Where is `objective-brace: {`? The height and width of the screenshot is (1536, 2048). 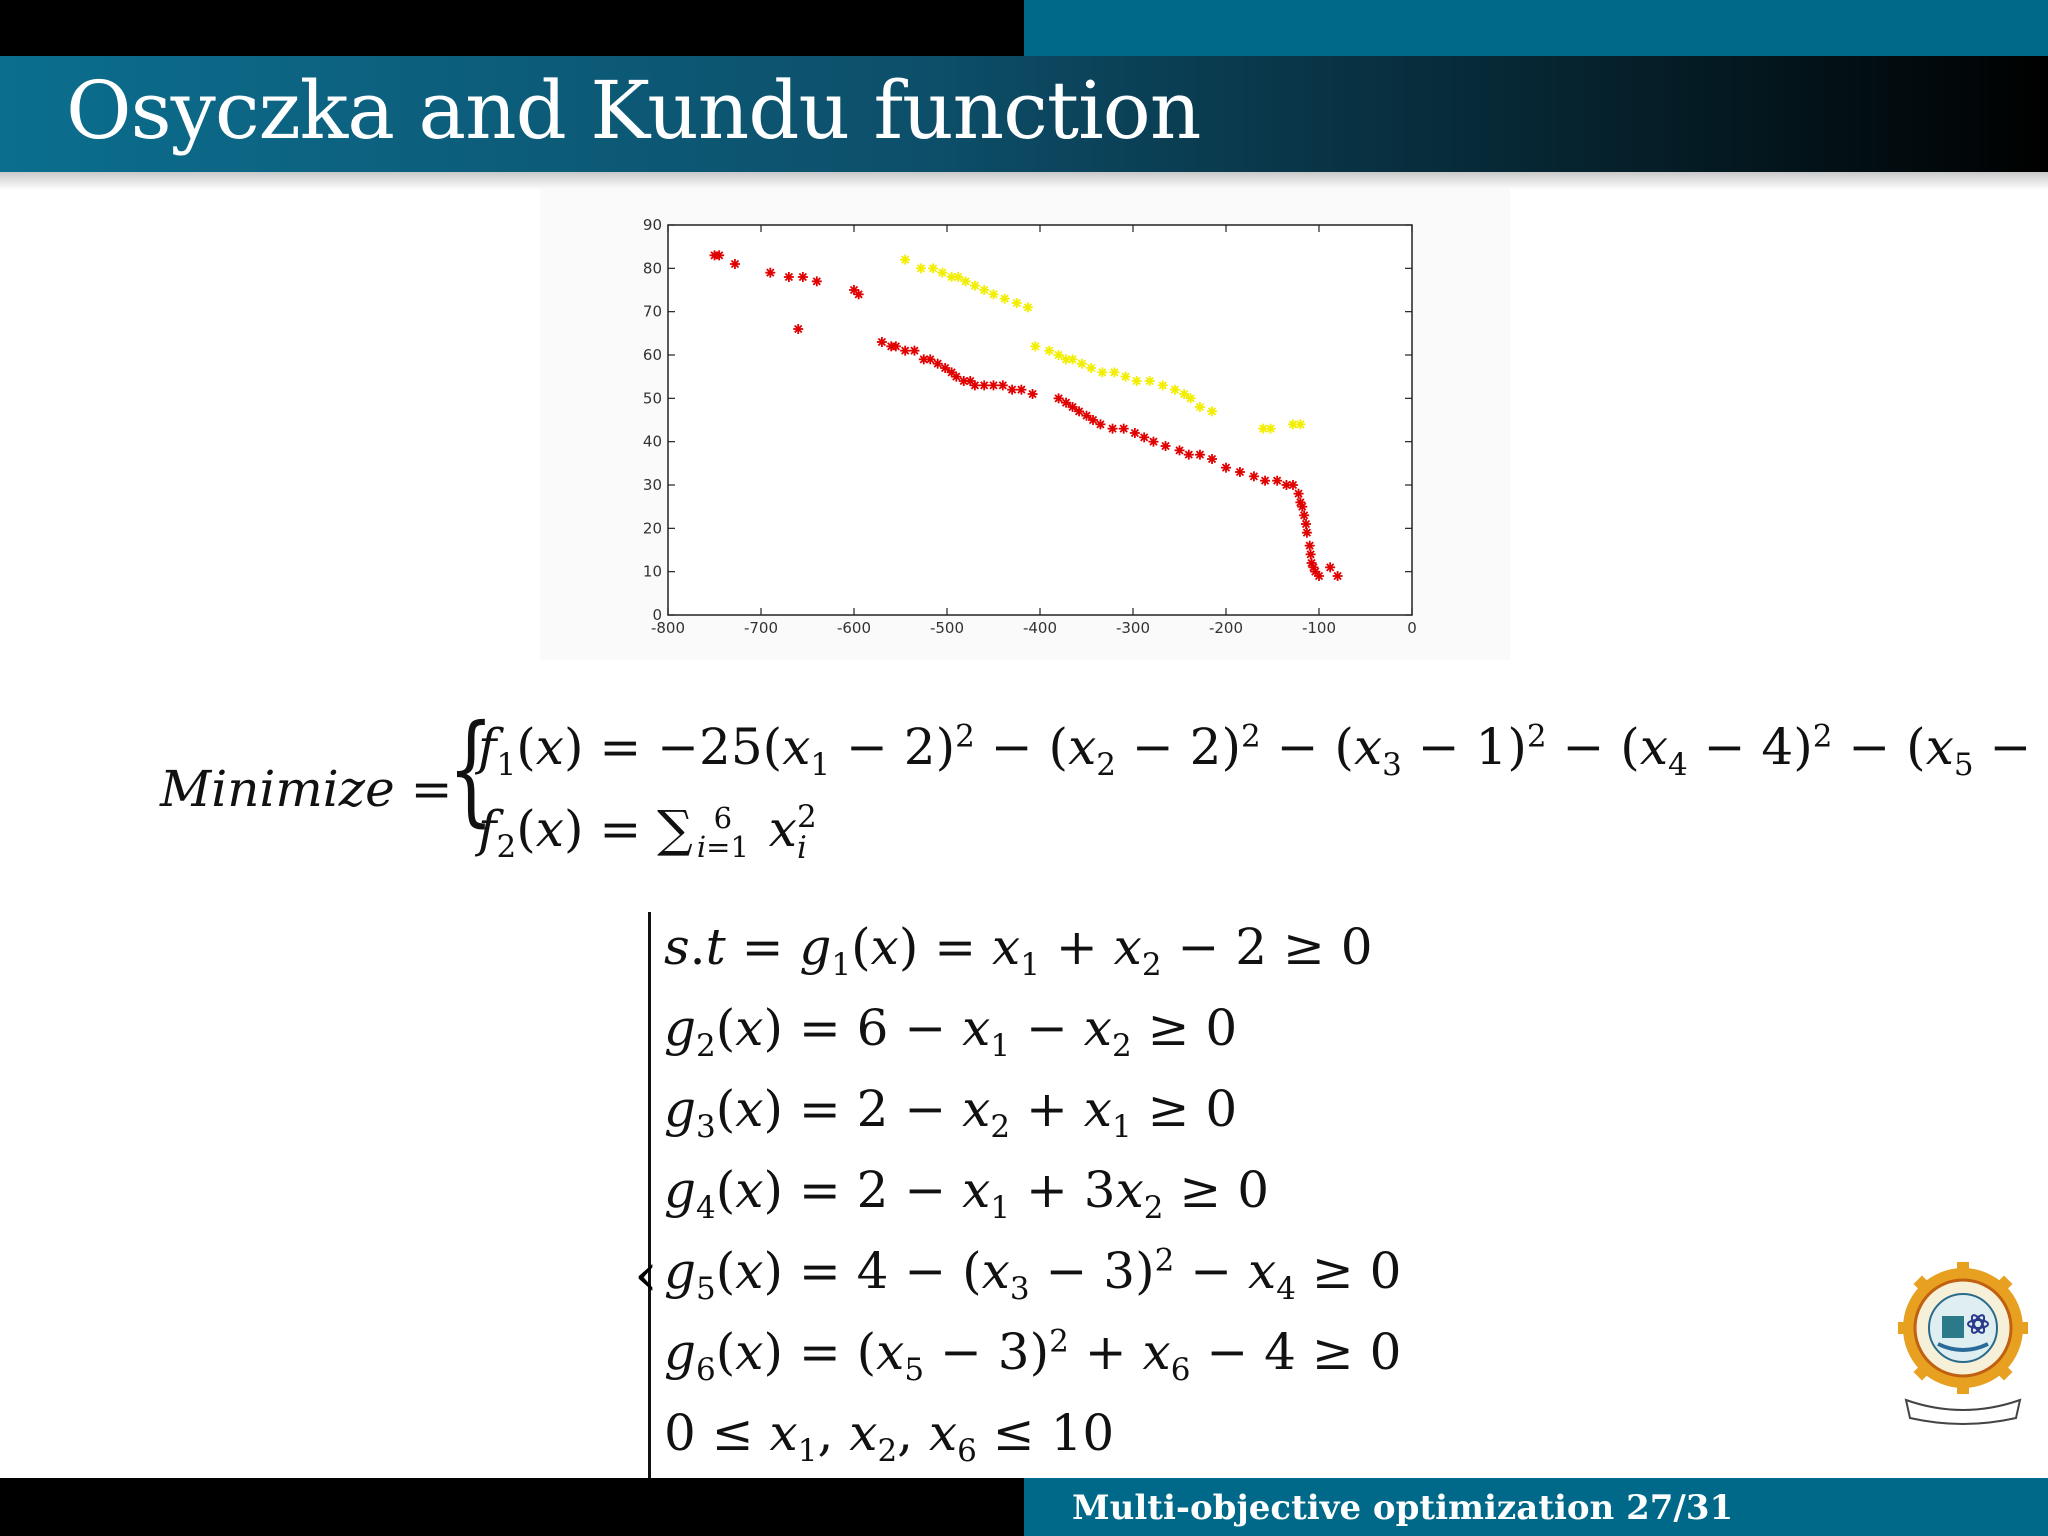 objective-brace: { is located at coordinates (471, 769).